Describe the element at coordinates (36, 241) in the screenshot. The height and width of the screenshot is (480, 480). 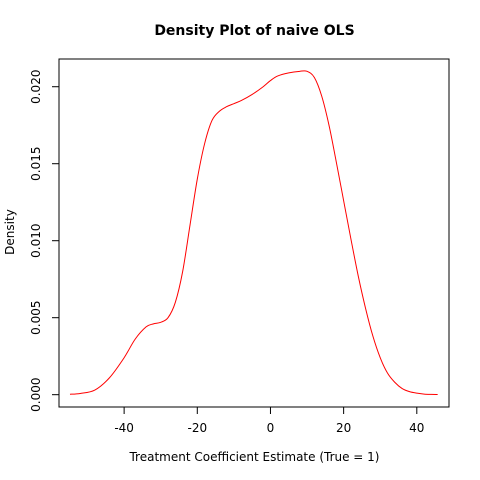
I see `y-tick-label: 0.010` at that location.